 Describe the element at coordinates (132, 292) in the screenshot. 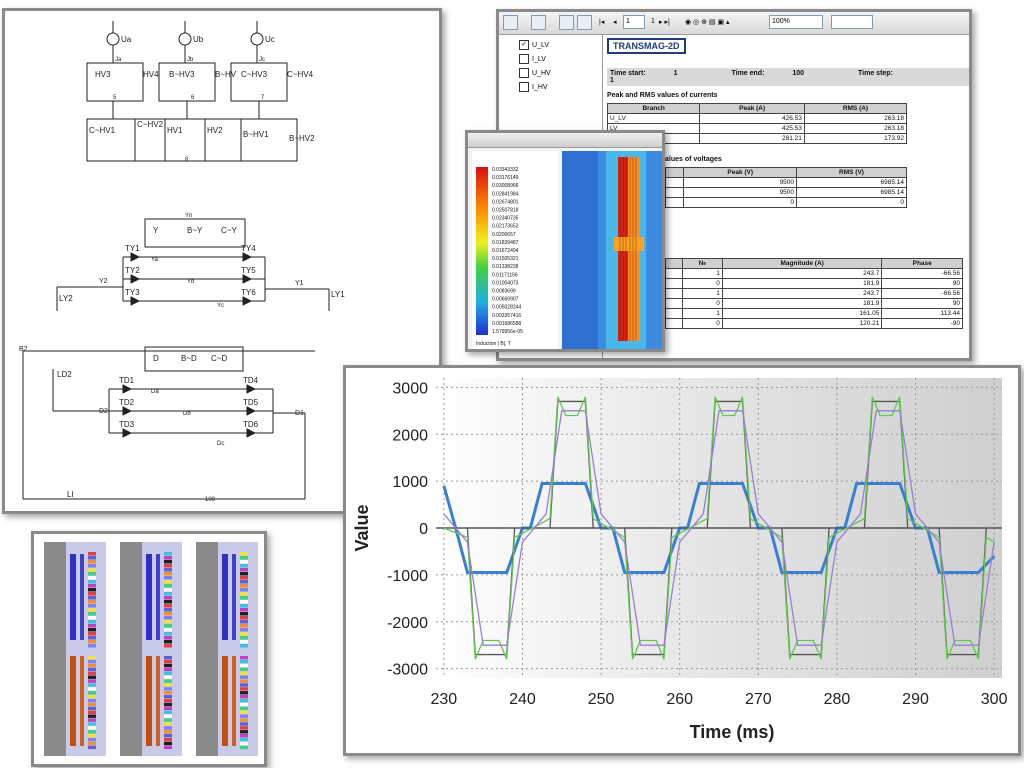

I see `svg-text: TY3` at that location.